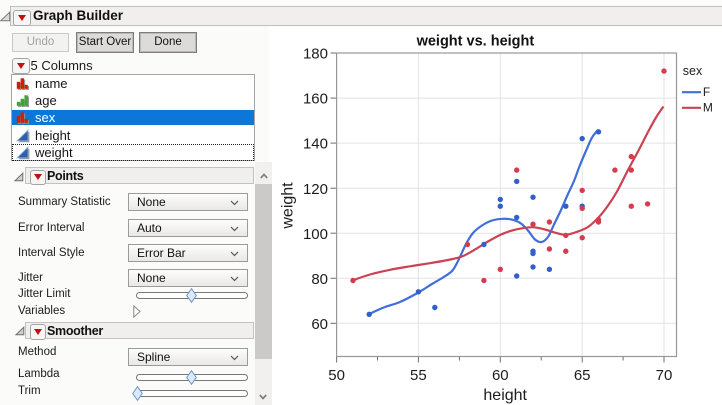 The width and height of the screenshot is (722, 405). Describe the element at coordinates (505, 395) in the screenshot. I see `svg-text: height` at that location.